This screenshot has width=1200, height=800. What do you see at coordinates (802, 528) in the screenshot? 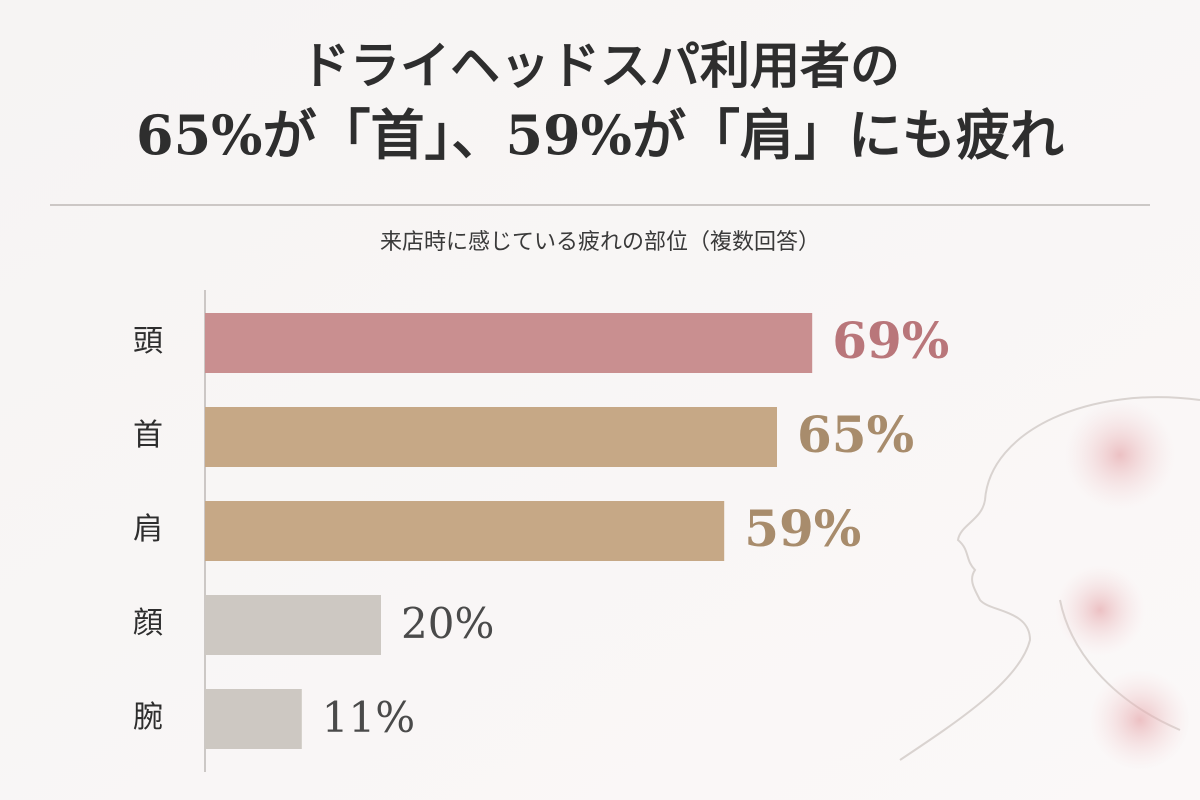
I see `value-label: 59%` at bounding box center [802, 528].